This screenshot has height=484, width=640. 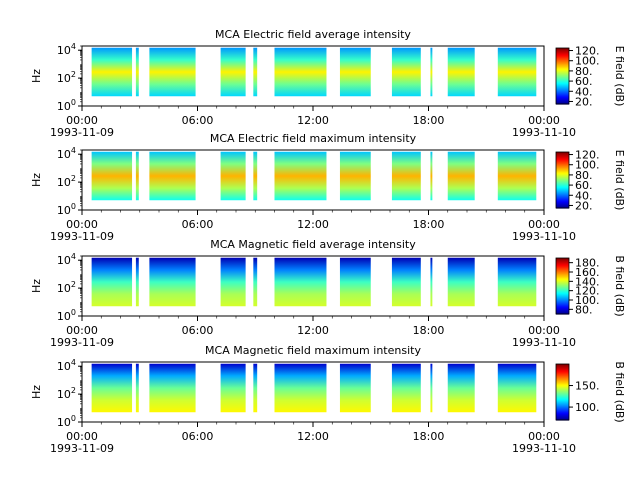 What do you see at coordinates (544, 236) in the screenshot?
I see `x-tick-date: 1993-11-10` at bounding box center [544, 236].